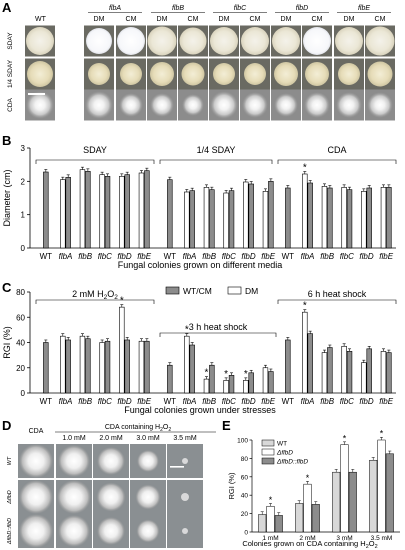 The width and height of the screenshot is (405, 550). What do you see at coordinates (226, 425) in the screenshot?
I see `panel-label-e: E` at bounding box center [226, 425].